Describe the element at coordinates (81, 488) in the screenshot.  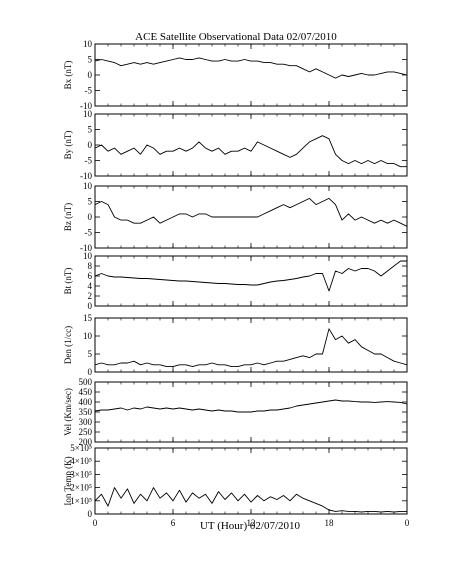
I see `y-tick-label: 2×10⁵` at that location.